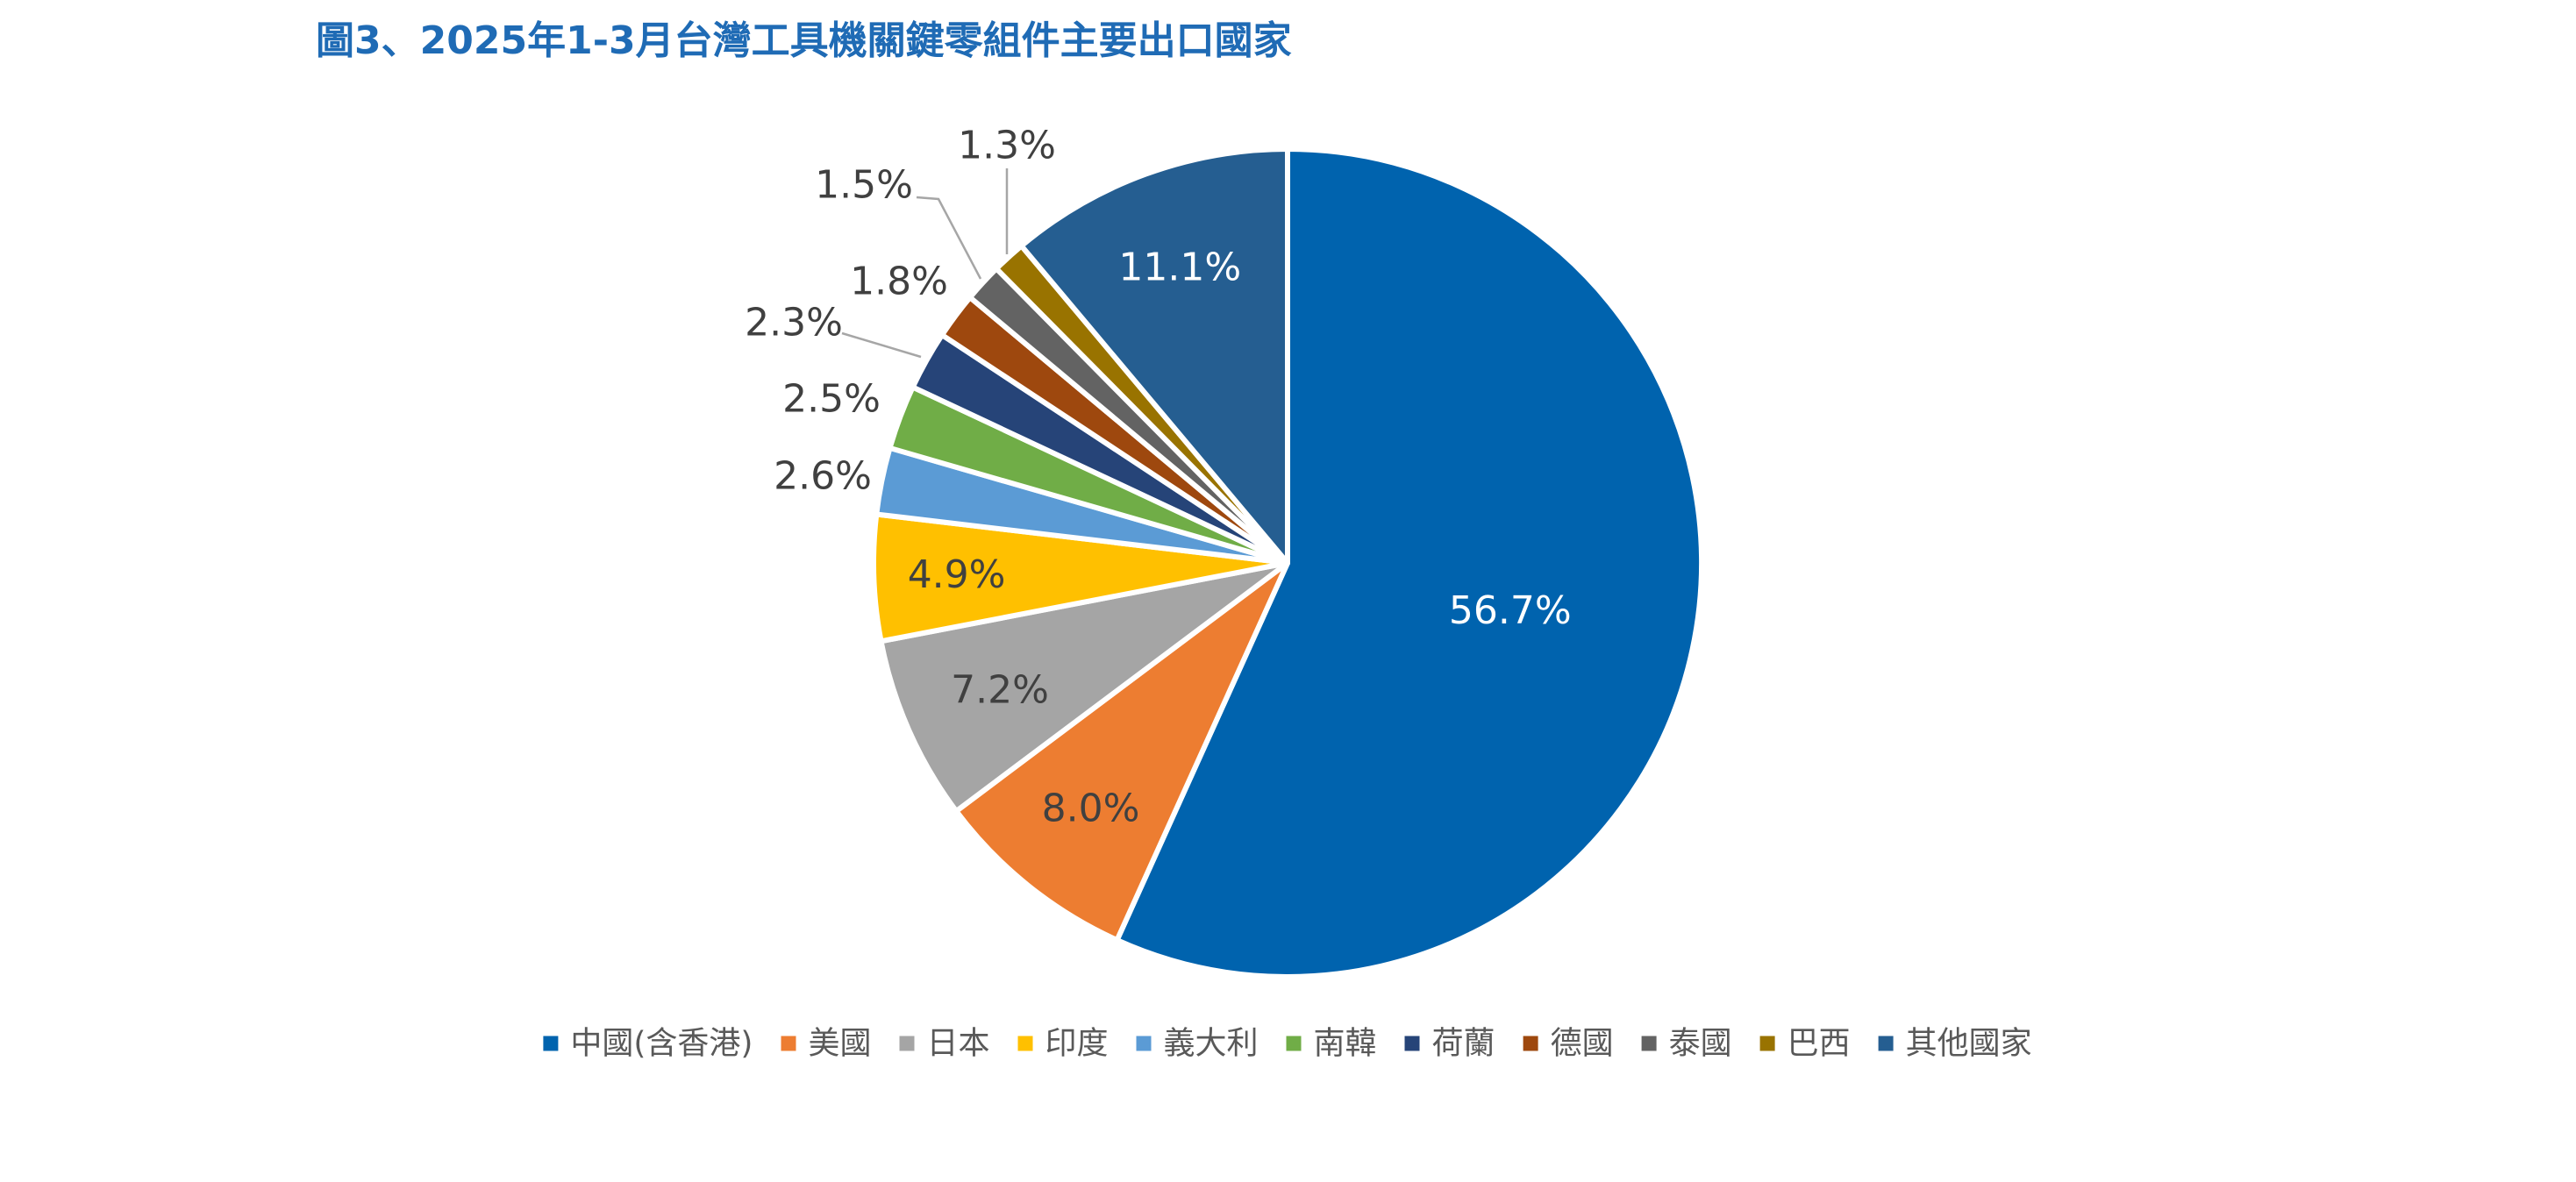 This screenshot has height=1182, width=2576. Describe the element at coordinates (662, 1044) in the screenshot. I see `legend-label: 中國(含香港)` at that location.